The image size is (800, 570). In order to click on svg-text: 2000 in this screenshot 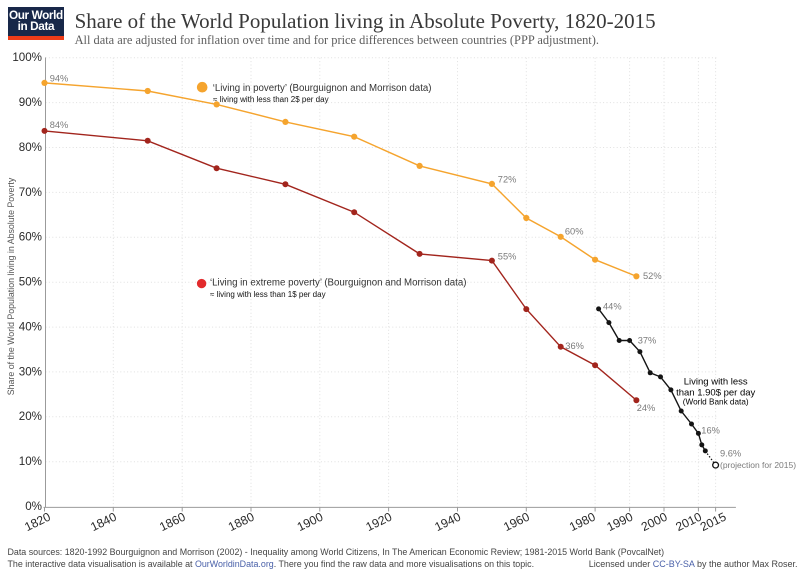, I will do `click(654, 522)`.